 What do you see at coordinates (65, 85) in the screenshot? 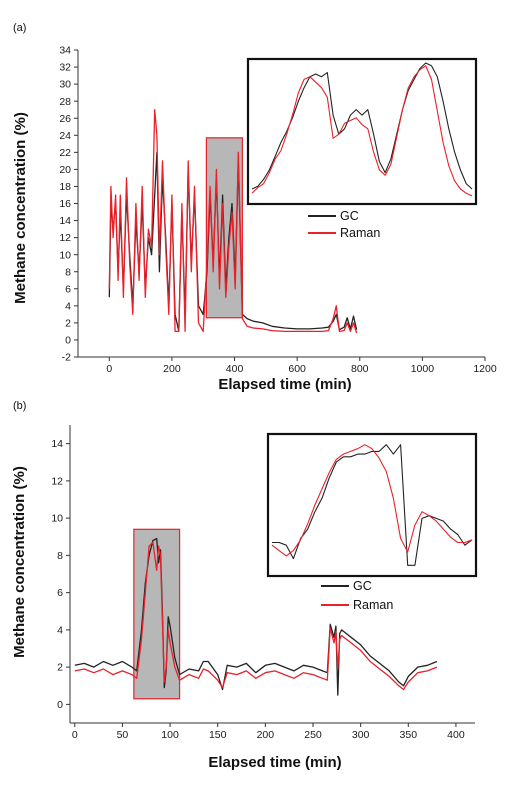
I see `y-tick-label: 30` at bounding box center [65, 85].